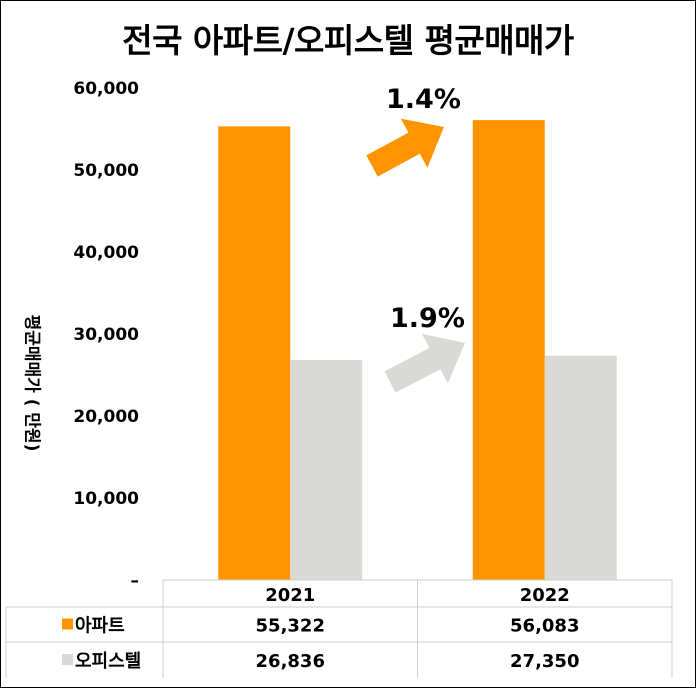 The image size is (696, 688). I want to click on bar-officetel-2021, so click(326, 469).